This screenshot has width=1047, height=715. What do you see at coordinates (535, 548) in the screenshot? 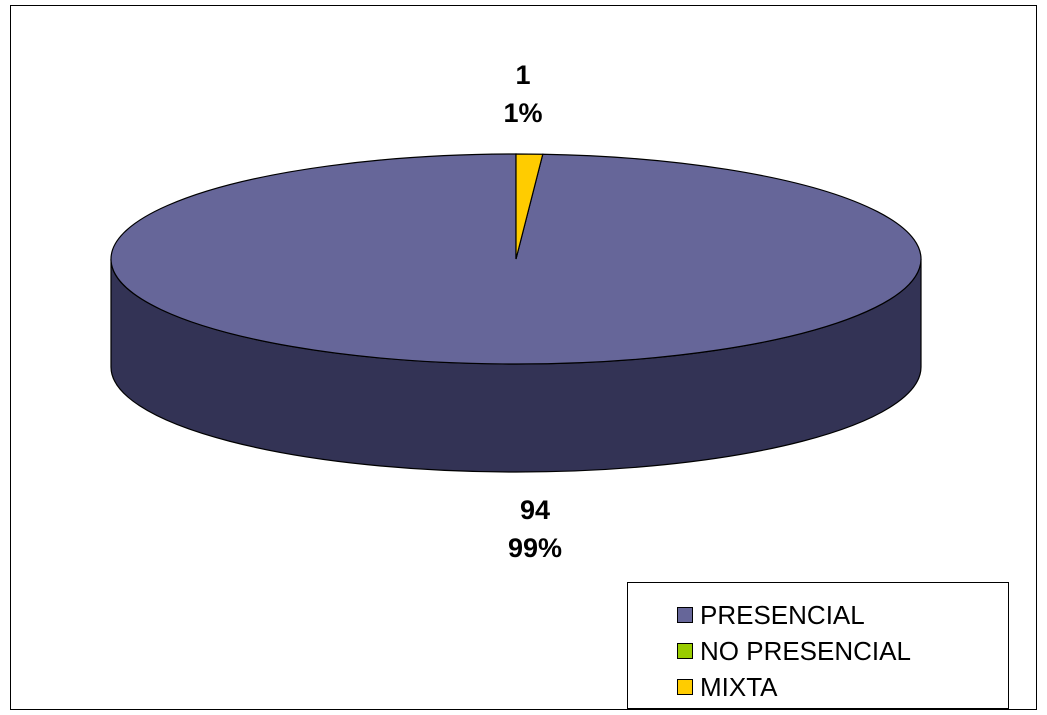
I see `data-label-presencial-percent: 99%` at bounding box center [535, 548].